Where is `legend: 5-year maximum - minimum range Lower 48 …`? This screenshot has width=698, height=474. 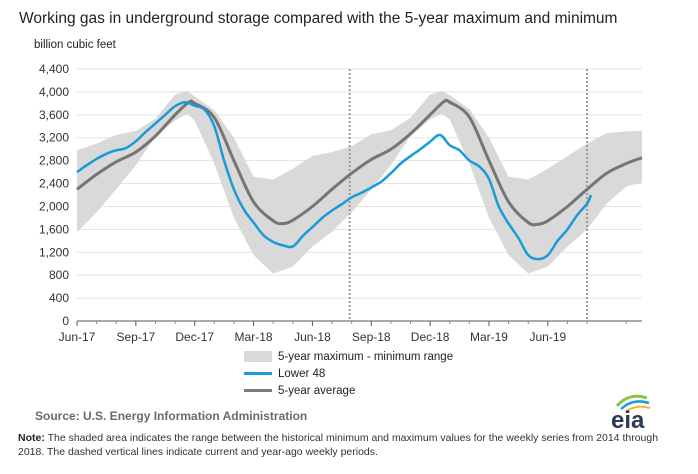
legend: 5-year maximum - minimum range Lower 48 … is located at coordinates (348, 373).